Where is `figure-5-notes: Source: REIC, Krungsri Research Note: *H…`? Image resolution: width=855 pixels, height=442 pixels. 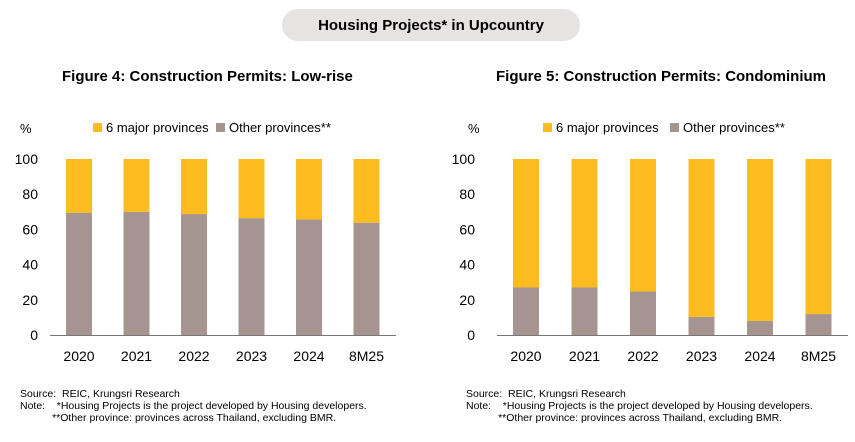 figure-5-notes: Source: REIC, Krungsri Research Note: *H… is located at coordinates (639, 406).